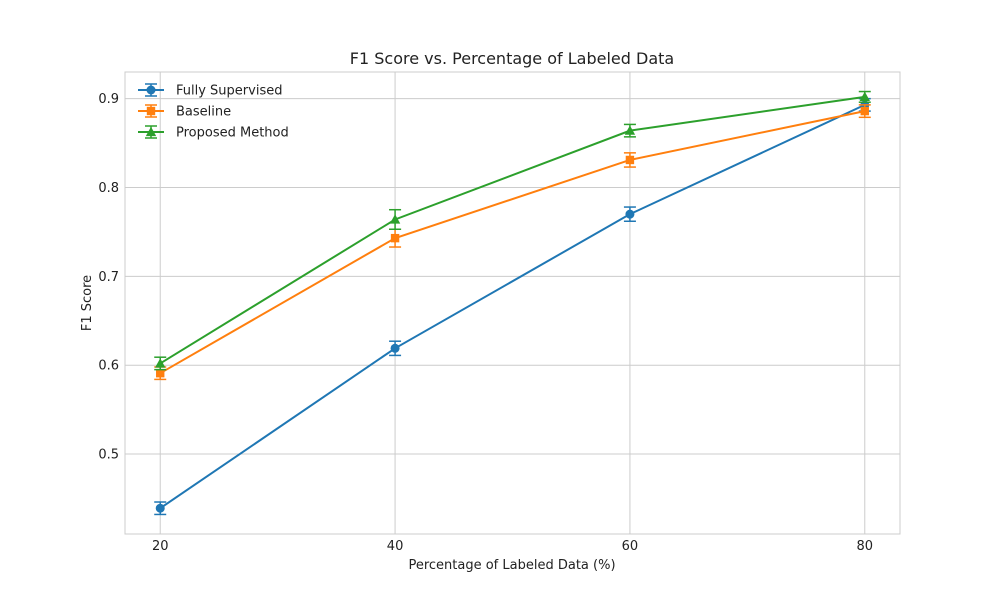 The image size is (1000, 600). I want to click on legend-item: Fully Supervised, so click(210, 91).